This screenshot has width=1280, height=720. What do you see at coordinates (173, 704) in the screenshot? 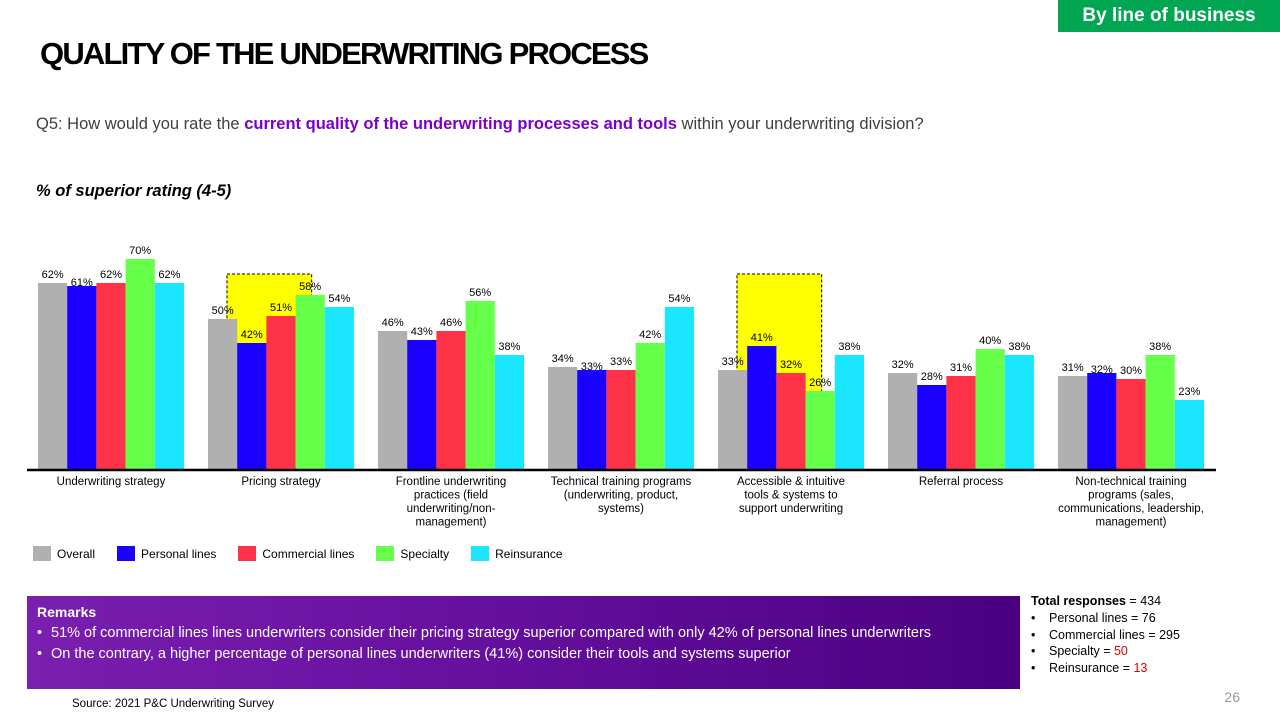
I see `source-note: Source: 2021 P&C Underwriting Survey` at bounding box center [173, 704].